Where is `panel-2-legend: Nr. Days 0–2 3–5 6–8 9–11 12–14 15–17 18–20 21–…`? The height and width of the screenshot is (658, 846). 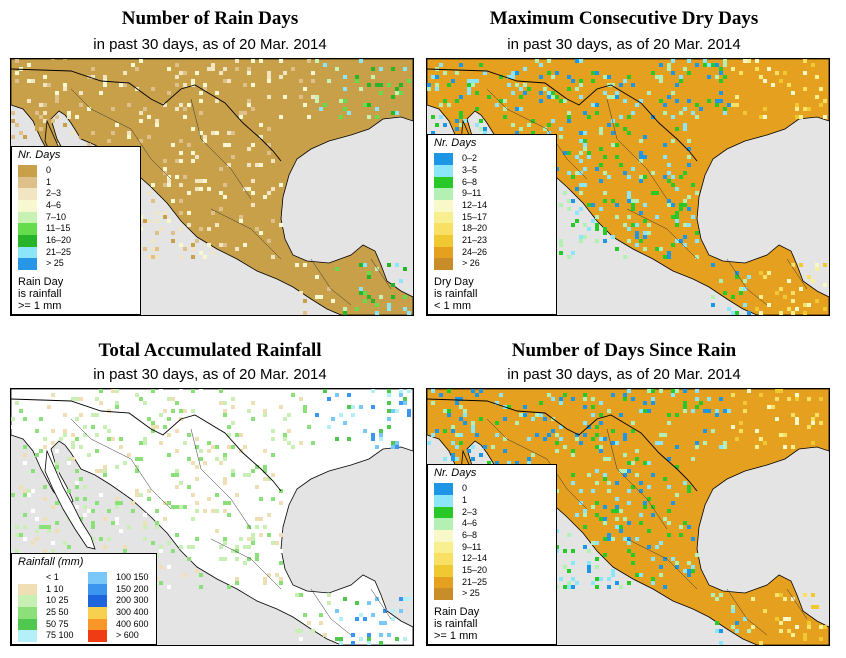
panel-2-legend: Nr. Days 0–2 3–5 6–8 9–11 12–14 15–17 18–20 21–… is located at coordinates (492, 224).